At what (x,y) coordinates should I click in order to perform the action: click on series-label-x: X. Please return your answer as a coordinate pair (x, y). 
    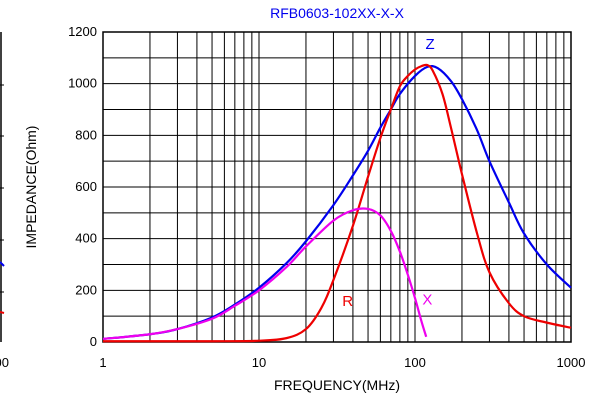
    Looking at the image, I should click on (427, 300).